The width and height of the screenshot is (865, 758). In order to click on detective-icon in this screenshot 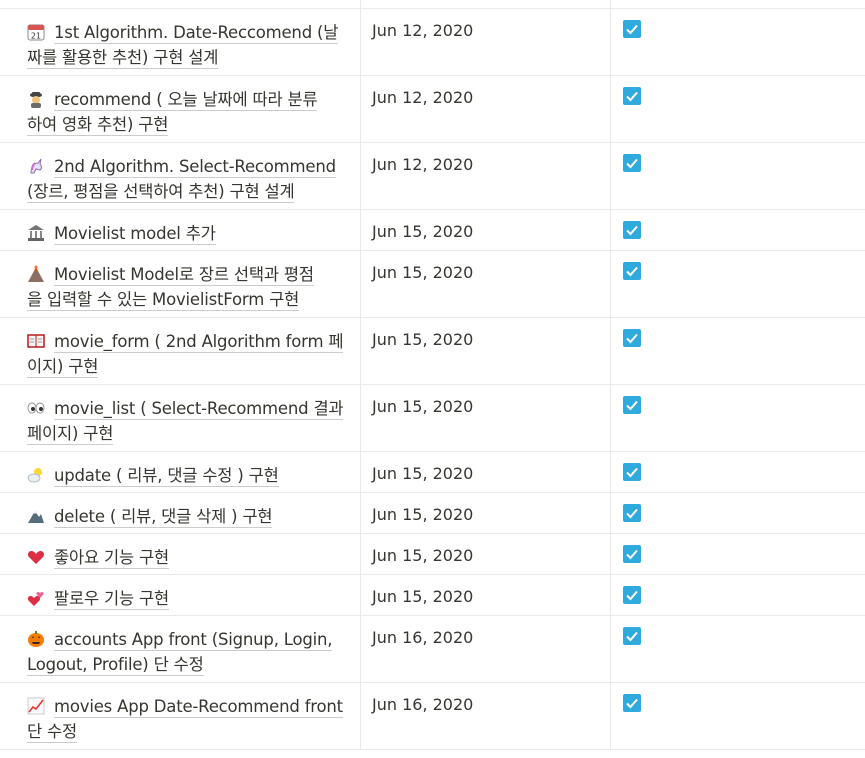, I will do `click(36, 99)`.